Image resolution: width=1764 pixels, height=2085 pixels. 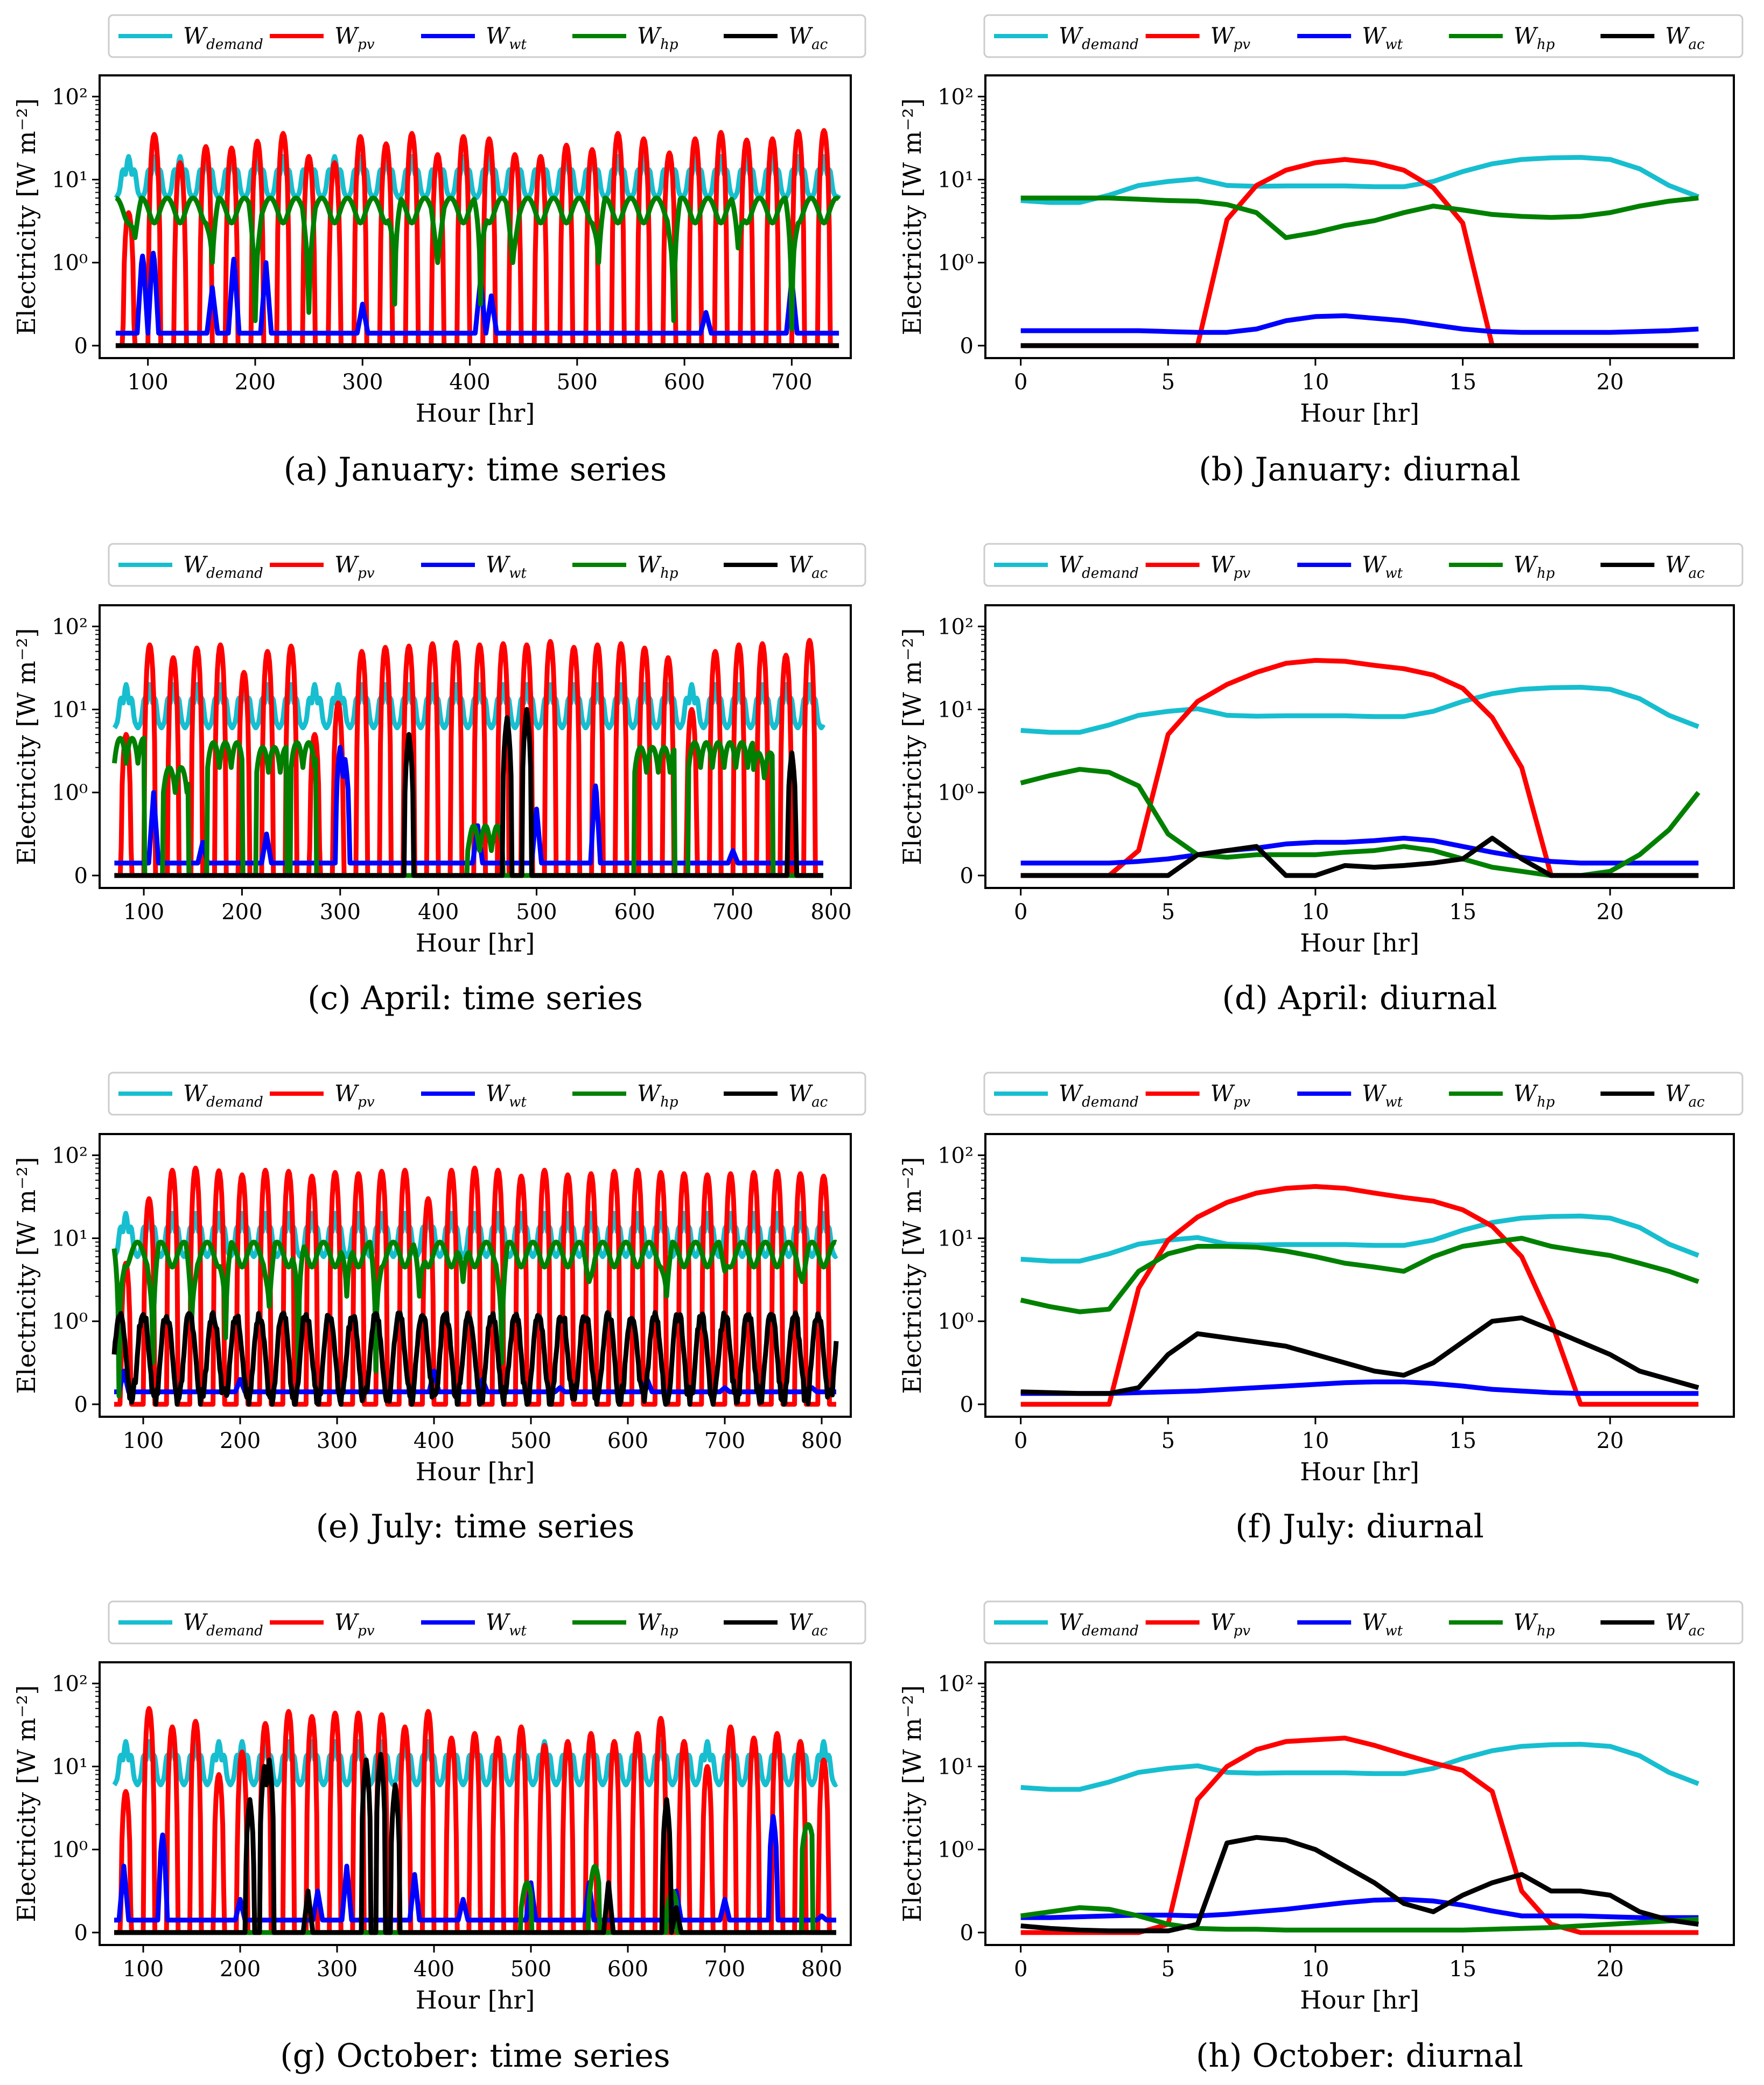 What do you see at coordinates (475, 470) in the screenshot?
I see `panel-caption: (a) January: time series` at bounding box center [475, 470].